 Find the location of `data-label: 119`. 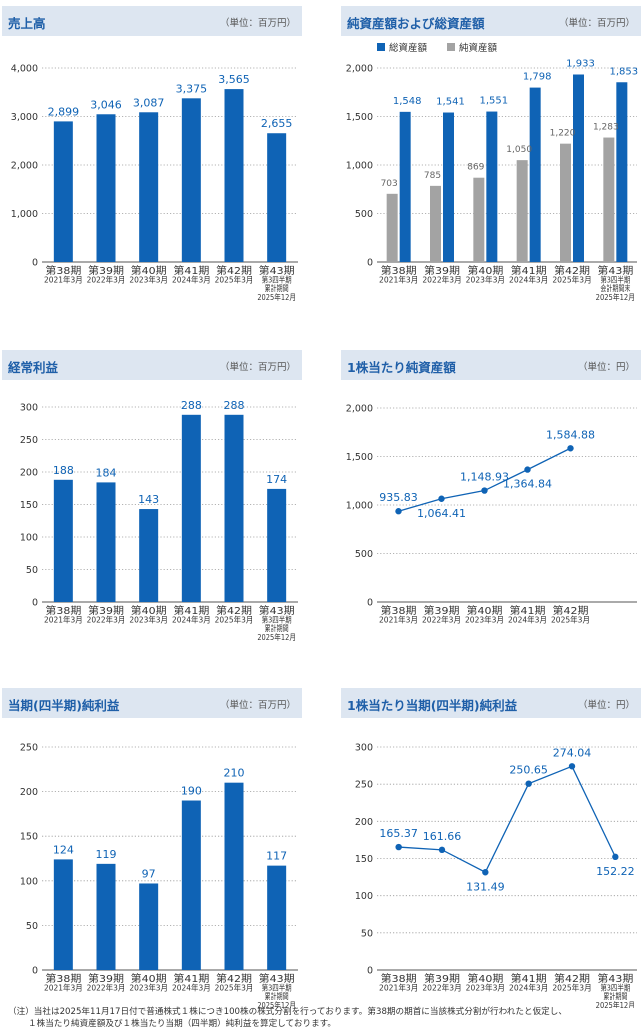

data-label: 119 is located at coordinates (106, 854).